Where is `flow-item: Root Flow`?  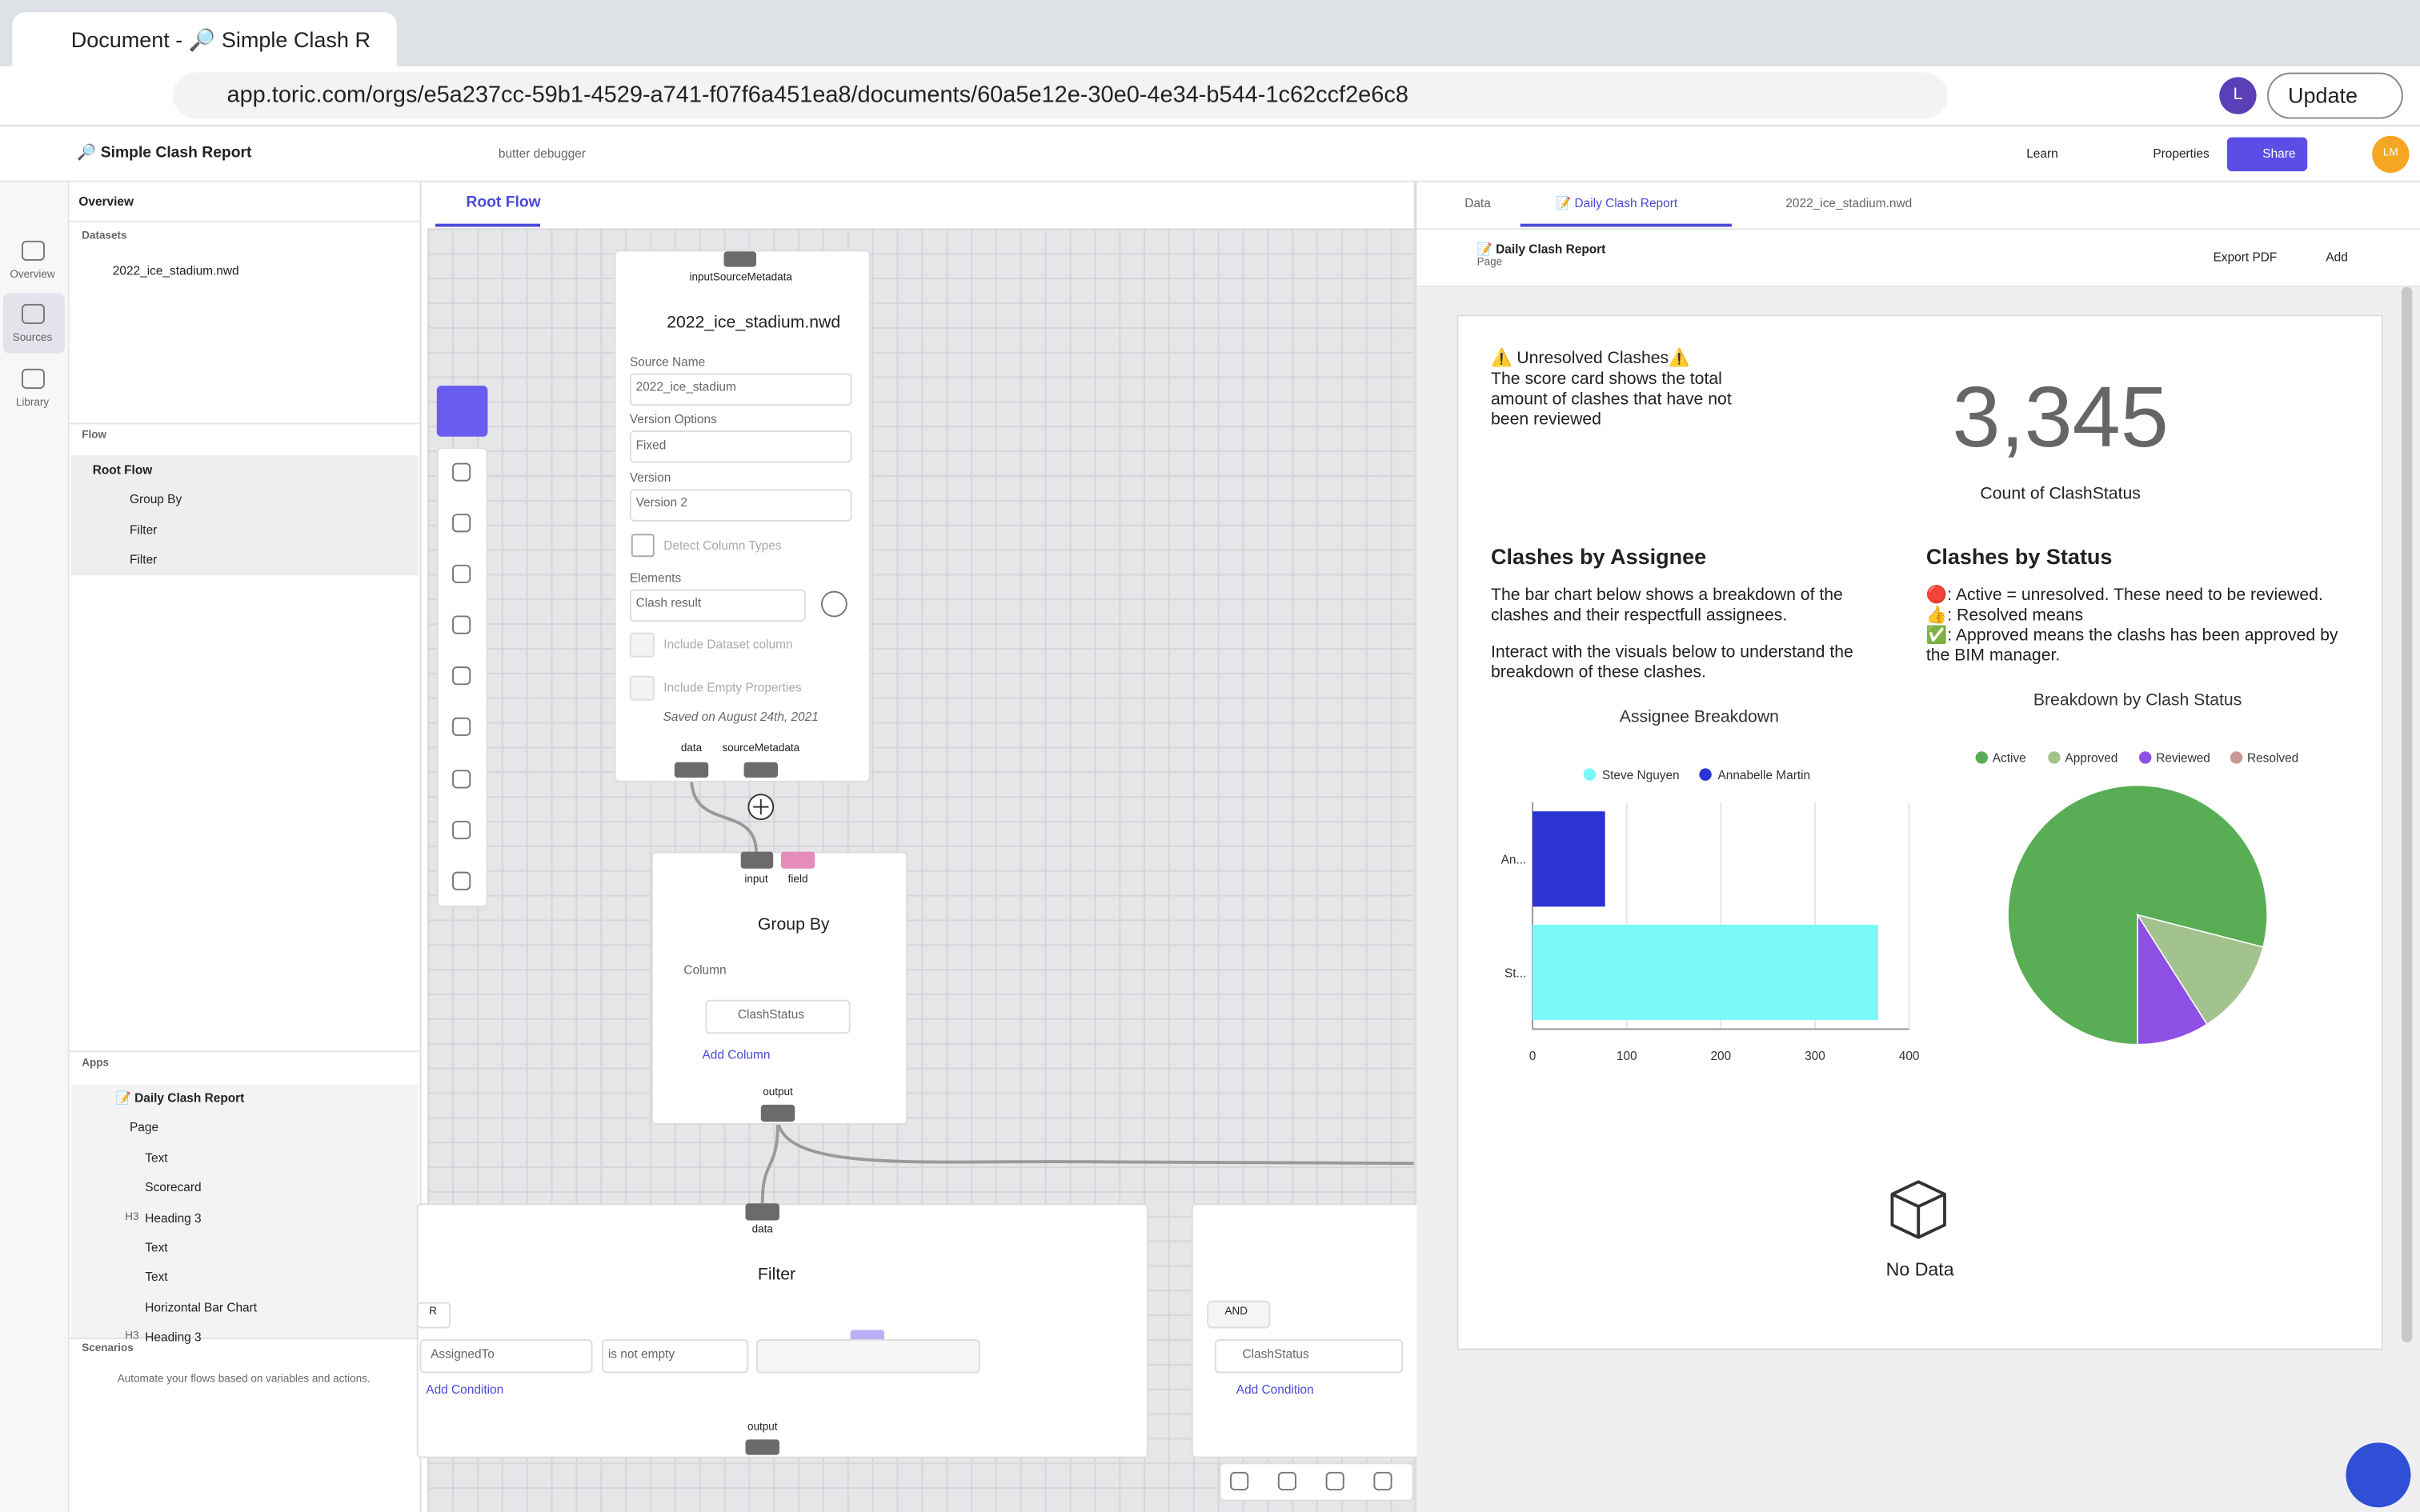 flow-item: Root Flow is located at coordinates (122, 470).